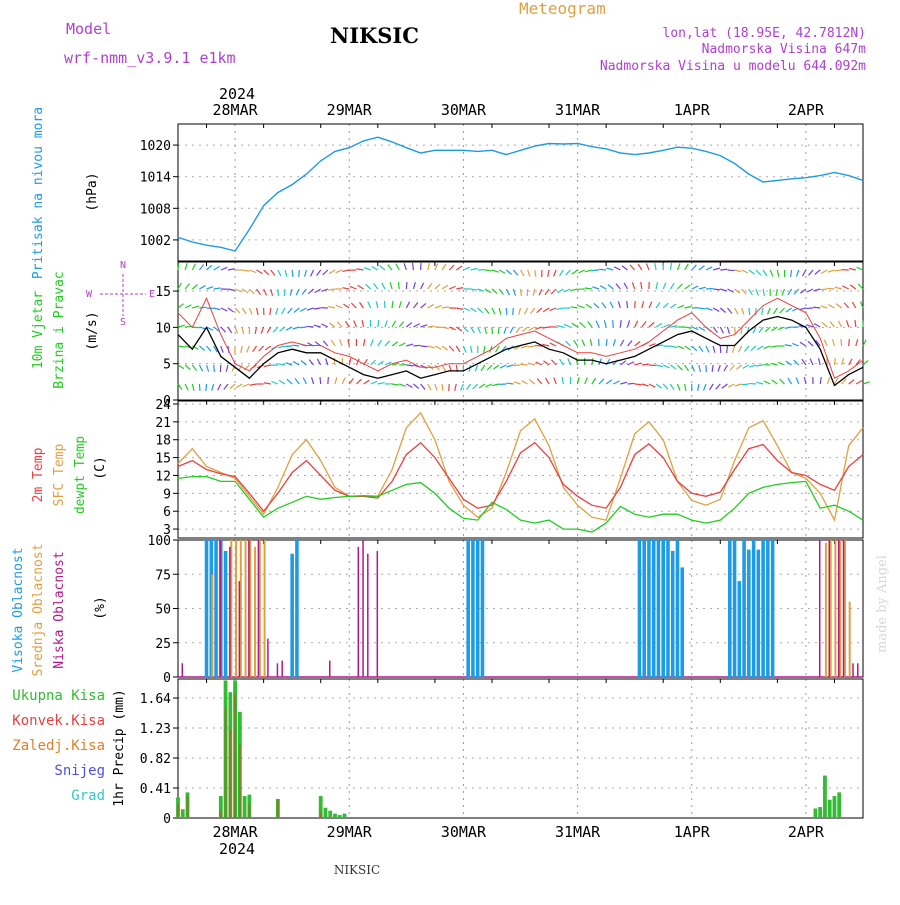 Image resolution: width=900 pixels, height=905 pixels. I want to click on day-label-bottom: 2APR, so click(806, 832).